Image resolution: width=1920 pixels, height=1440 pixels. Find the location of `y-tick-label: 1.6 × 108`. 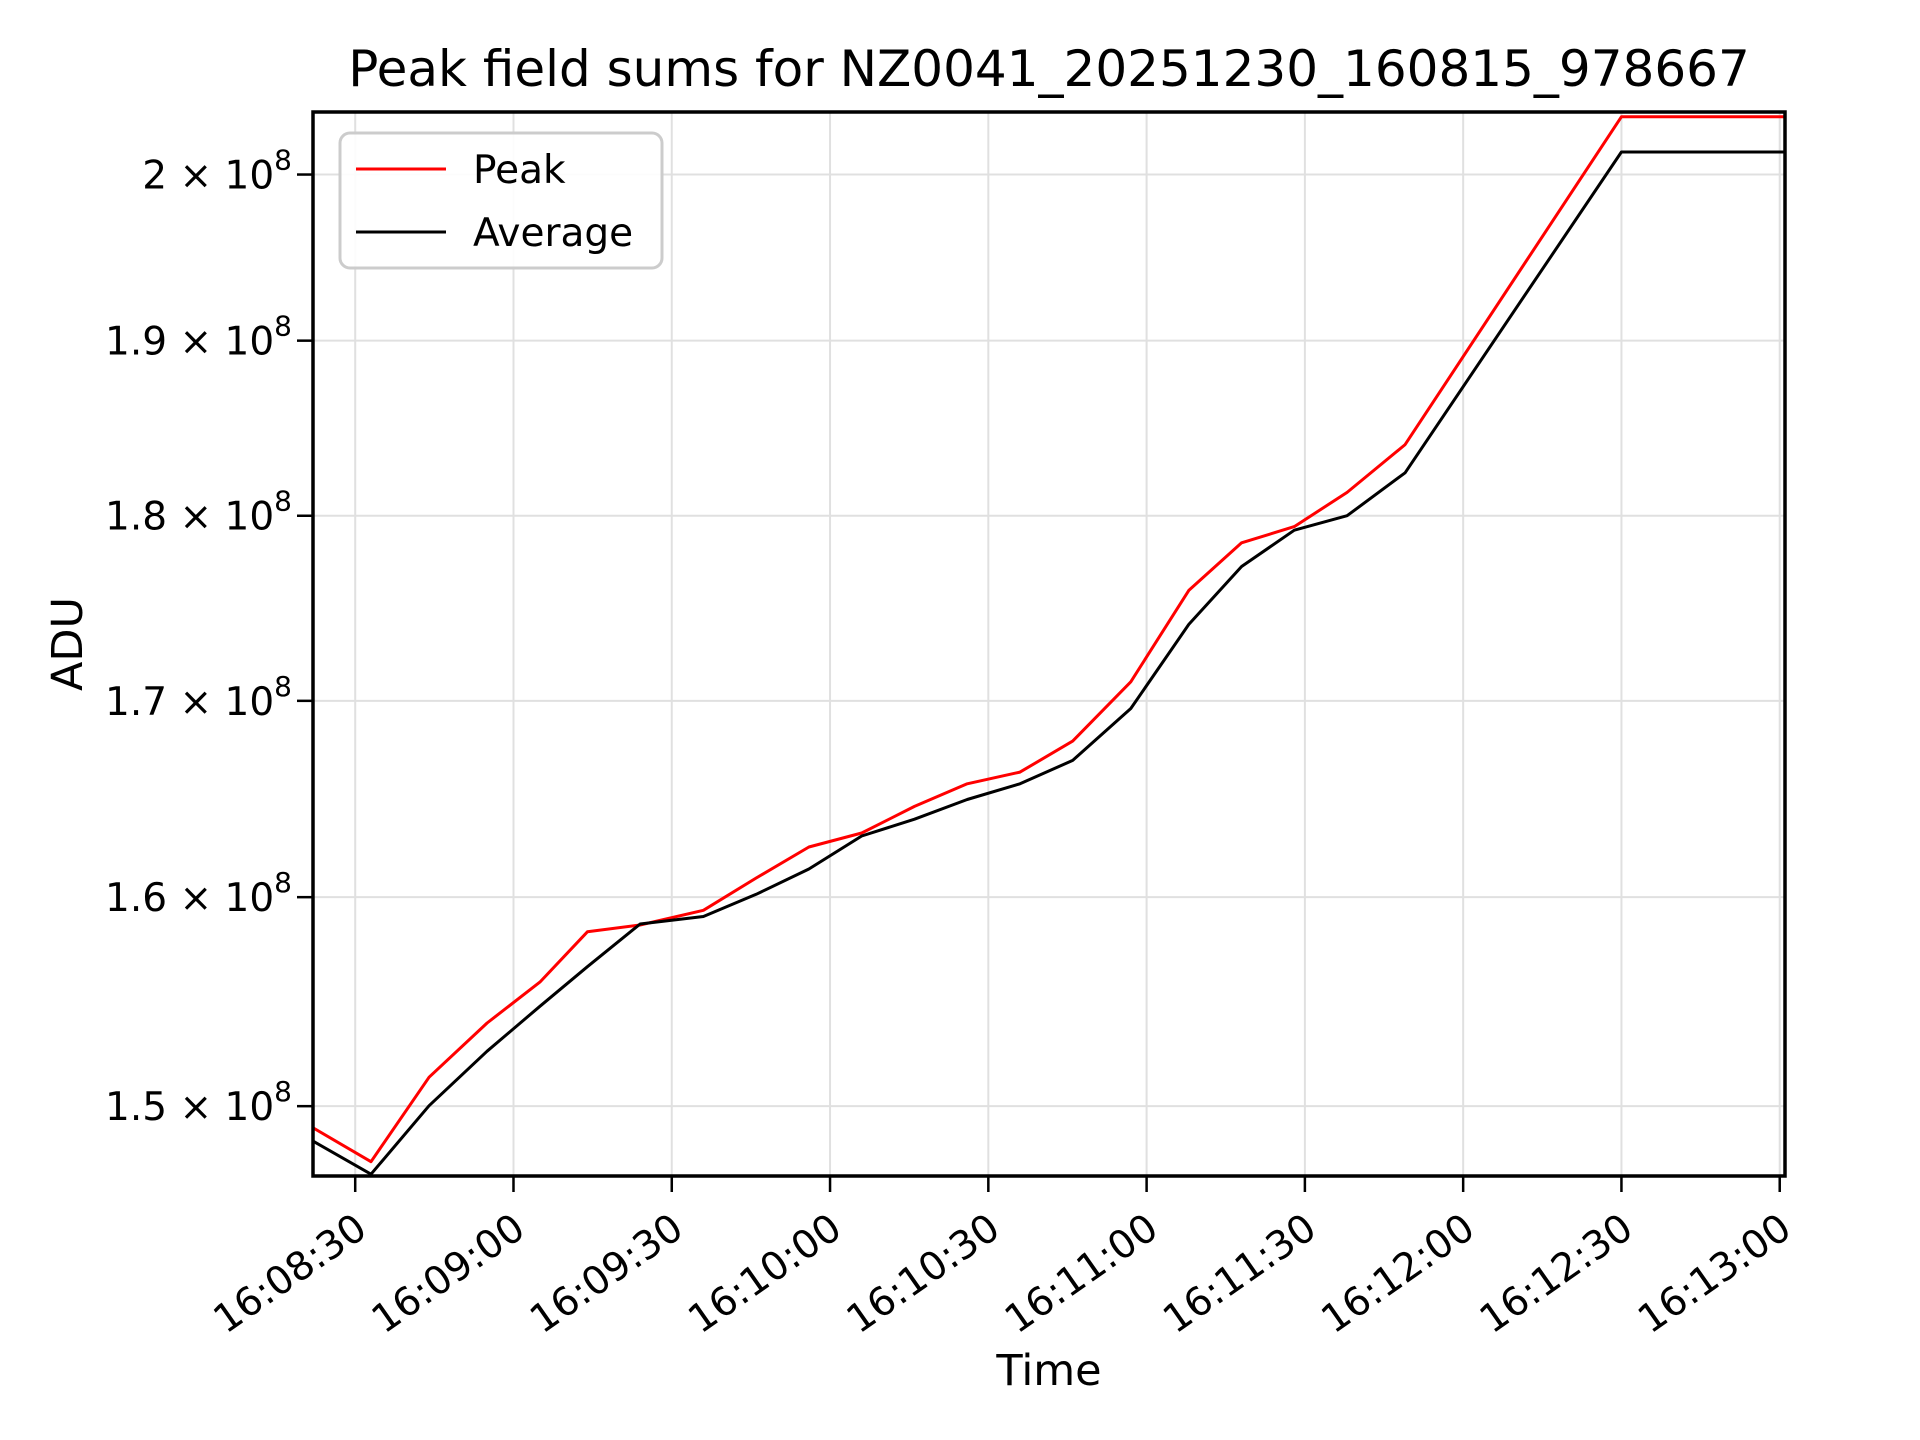

y-tick-label: 1.6 × 108 is located at coordinates (198, 893).